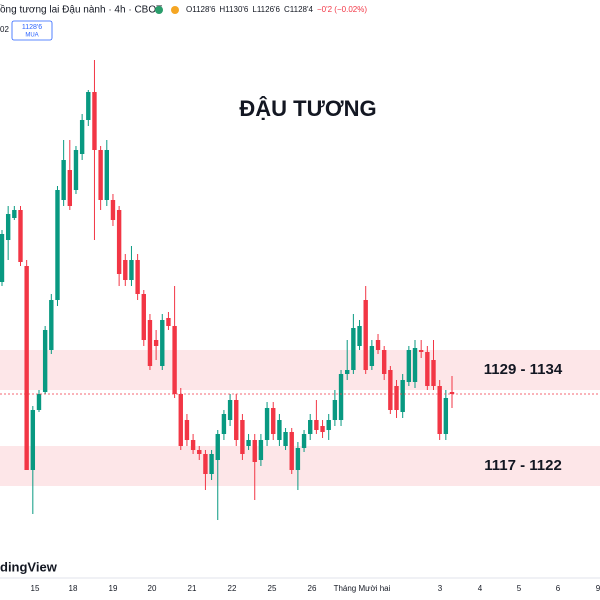  Describe the element at coordinates (113, 588) in the screenshot. I see `x-tick-label: 19` at that location.